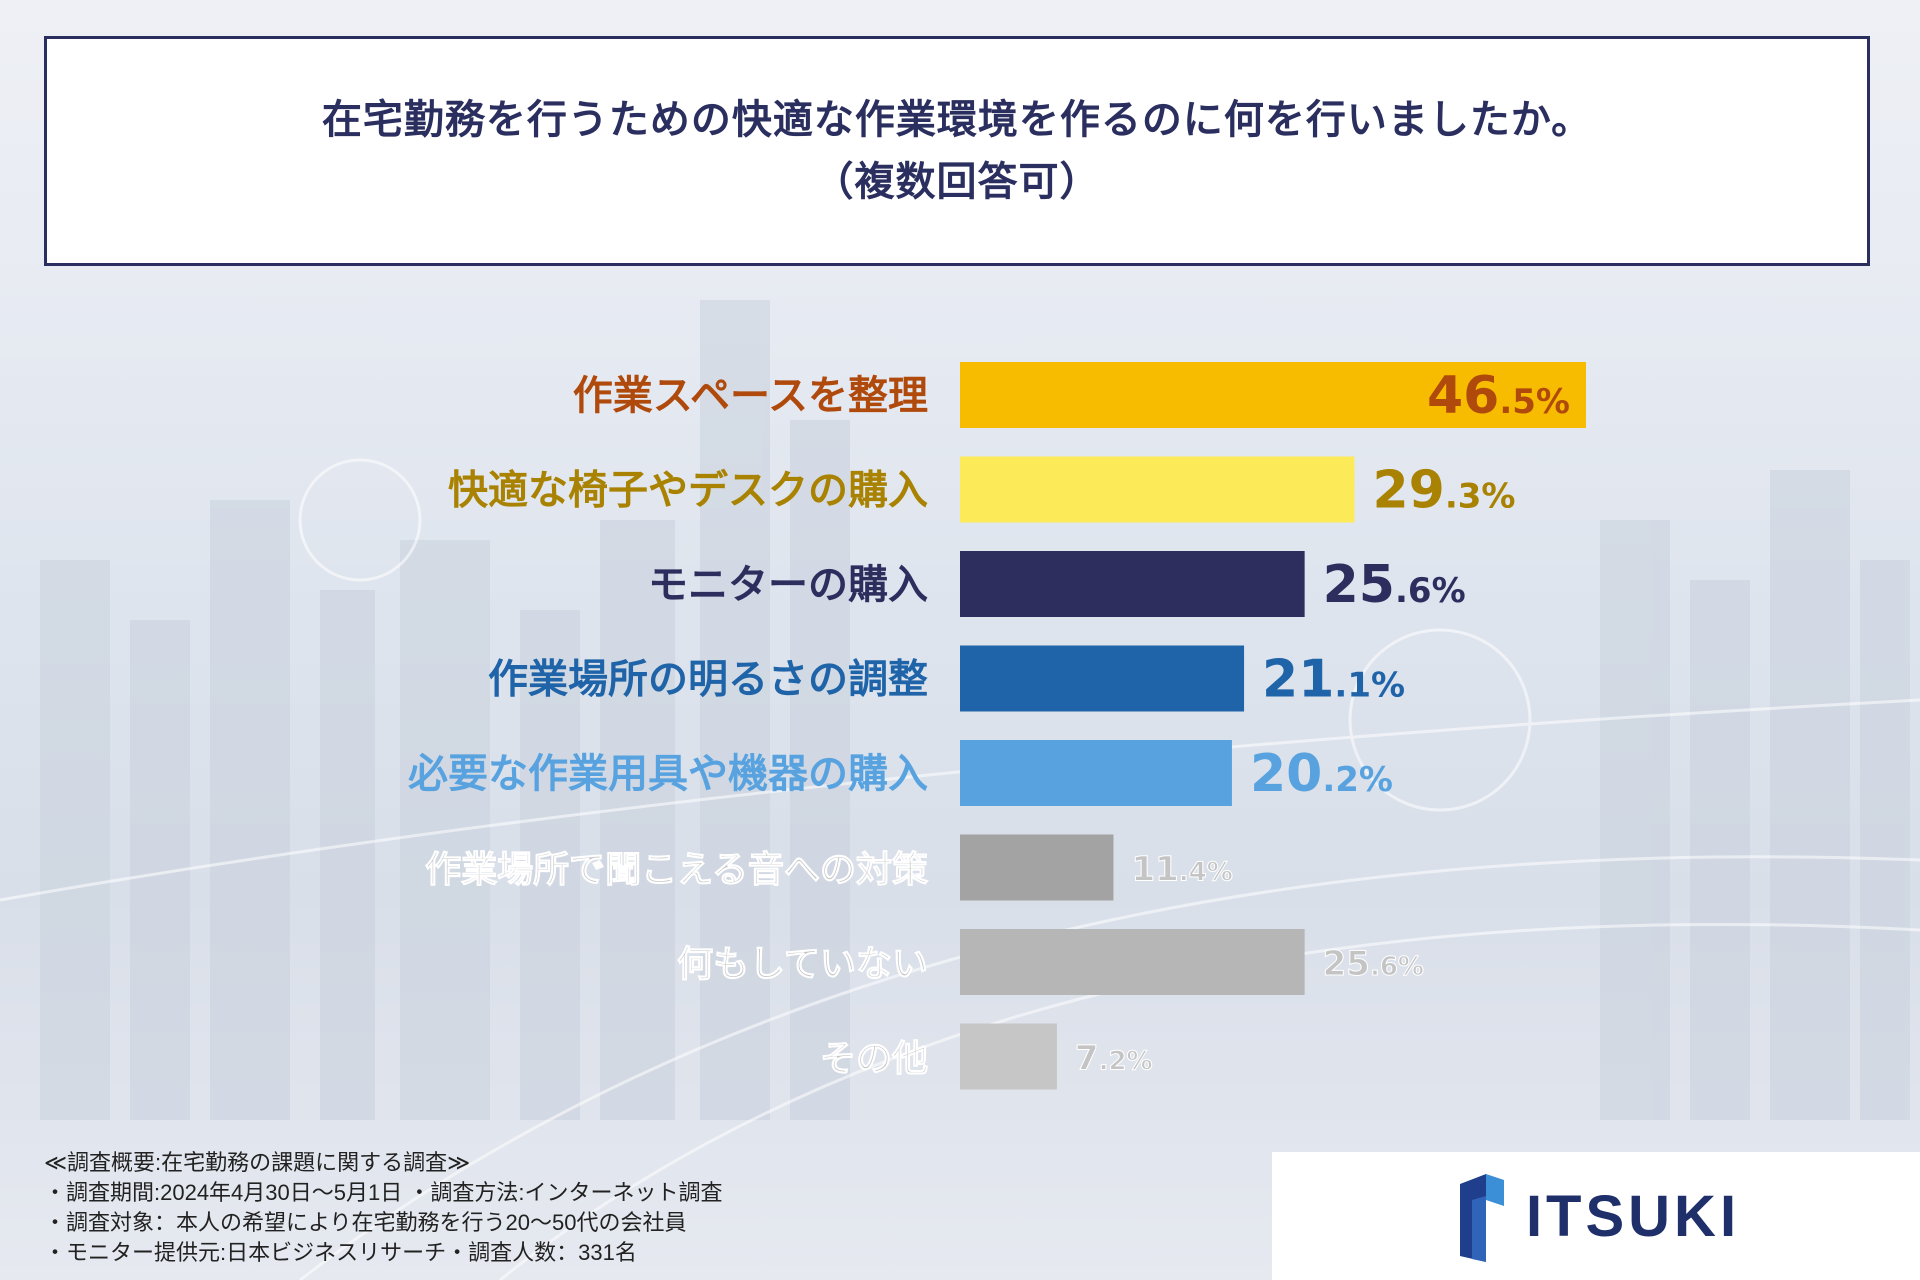  What do you see at coordinates (1480, 497) in the screenshot?
I see `value-label-decimal: .3%` at bounding box center [1480, 497].